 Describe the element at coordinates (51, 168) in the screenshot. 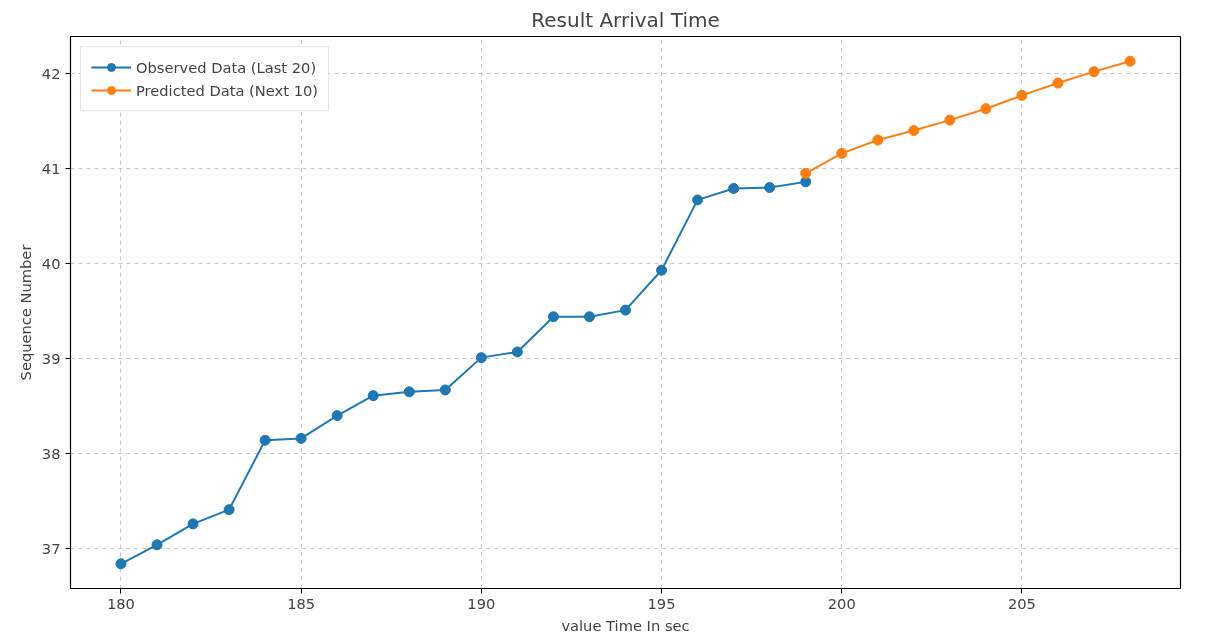

I see `y-tick-label: 41` at that location.